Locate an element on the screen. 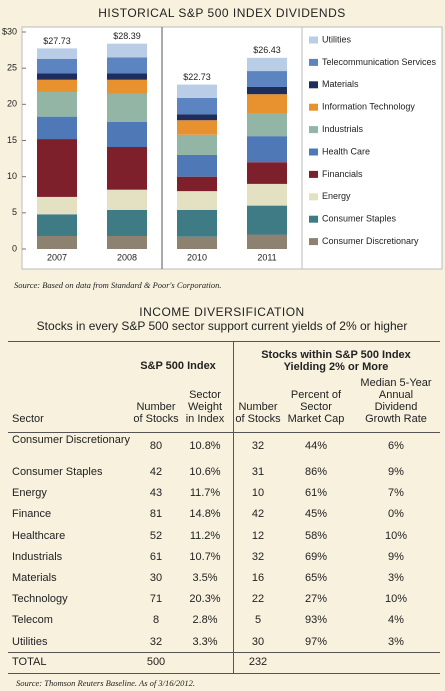  table-cell: 32 is located at coordinates (258, 556).